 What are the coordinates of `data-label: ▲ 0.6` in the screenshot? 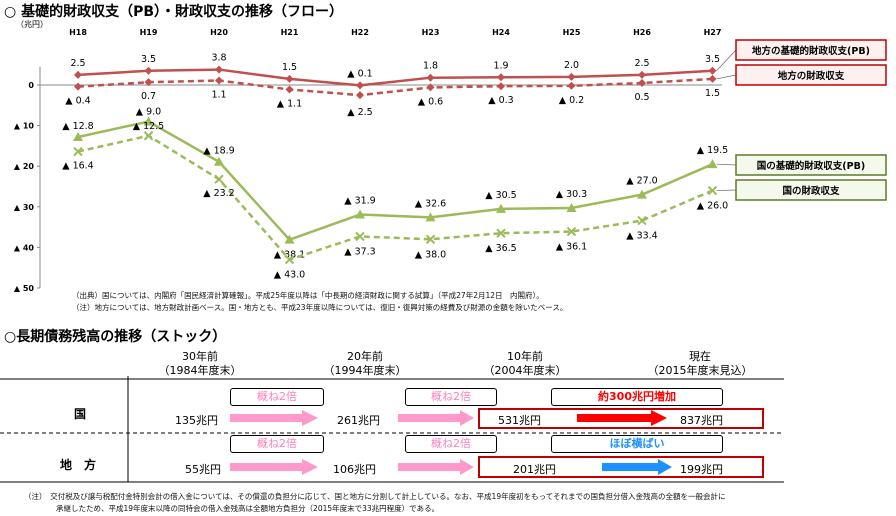 It's located at (430, 101).